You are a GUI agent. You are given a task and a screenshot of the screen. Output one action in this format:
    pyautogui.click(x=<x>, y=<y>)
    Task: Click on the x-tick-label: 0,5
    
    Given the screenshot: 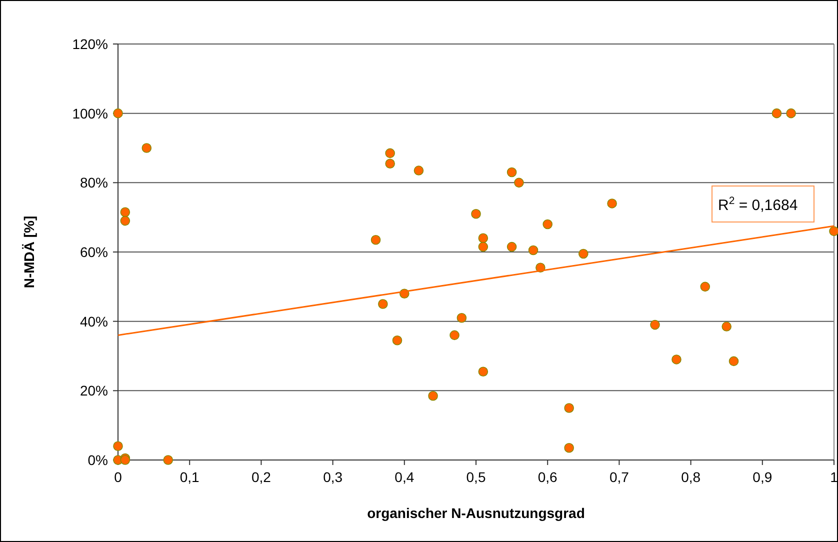 What is the action you would take?
    pyautogui.click(x=476, y=477)
    